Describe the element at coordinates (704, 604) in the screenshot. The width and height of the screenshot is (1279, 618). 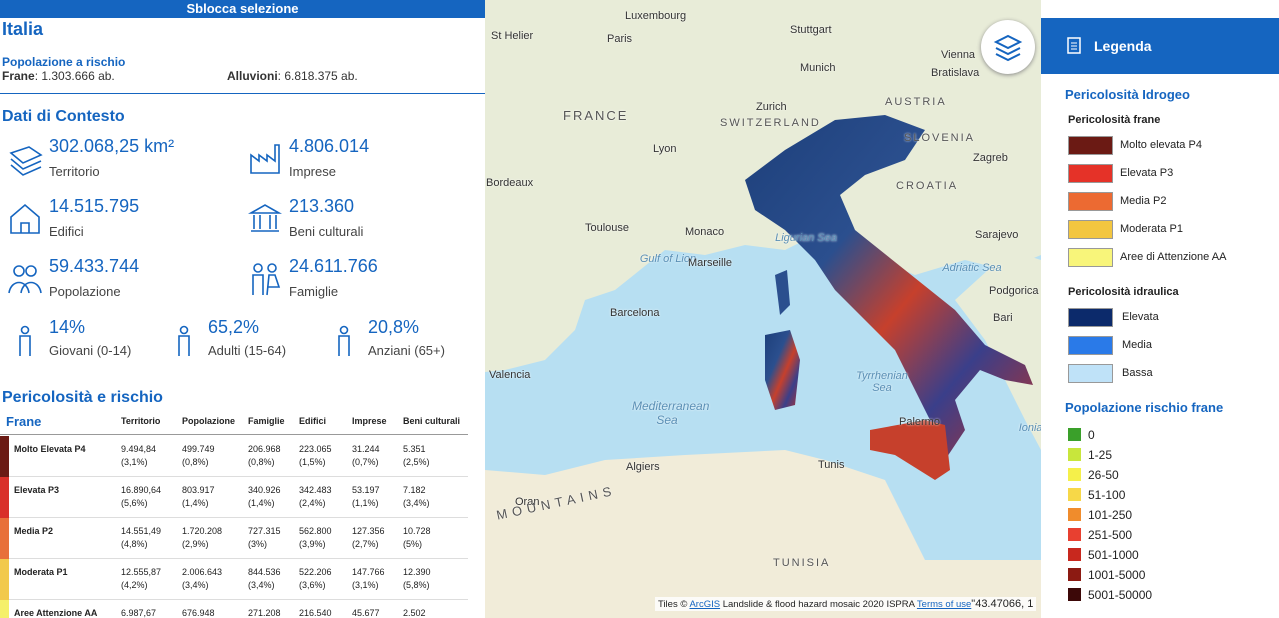
I see `arcgis-link: ArcGIS` at that location.